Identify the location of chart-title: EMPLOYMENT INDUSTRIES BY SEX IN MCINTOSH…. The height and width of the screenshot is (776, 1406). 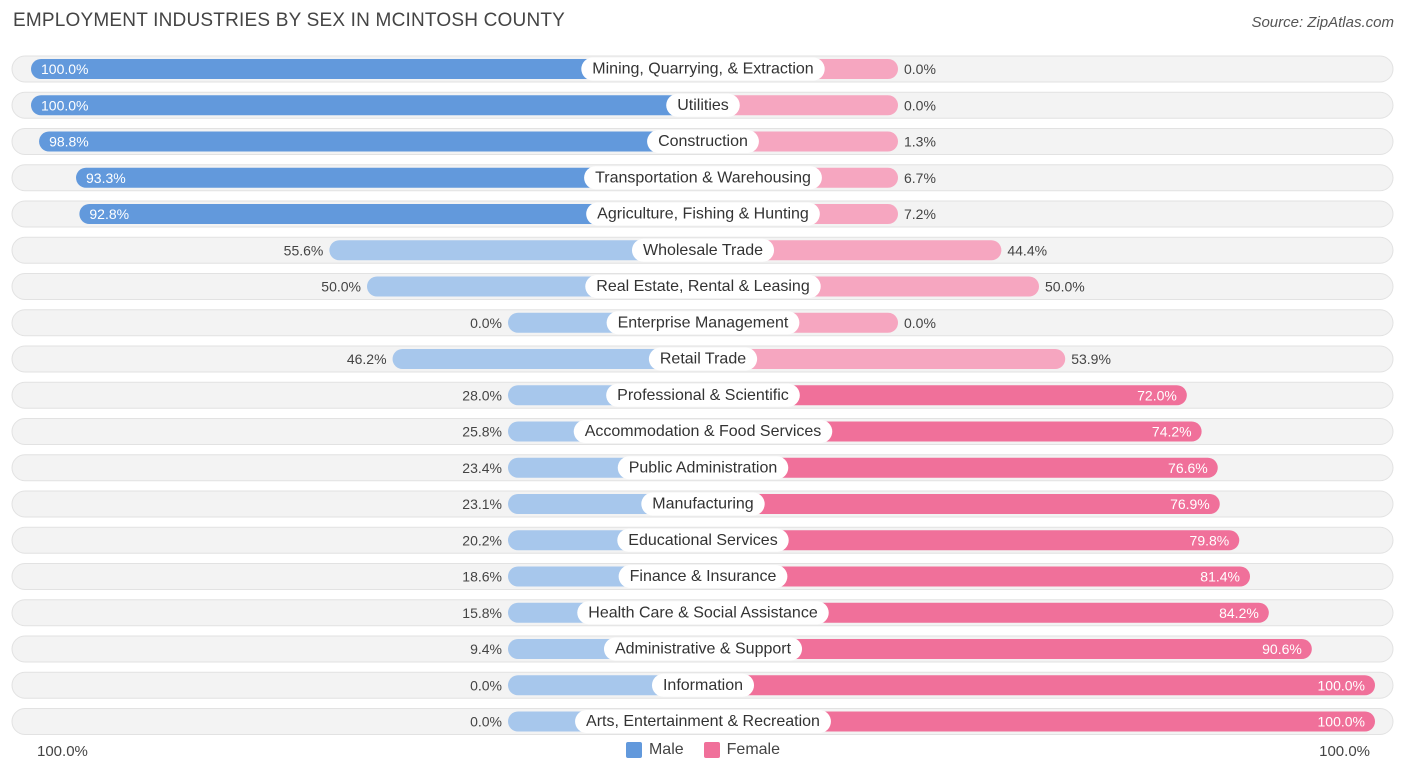
(289, 20).